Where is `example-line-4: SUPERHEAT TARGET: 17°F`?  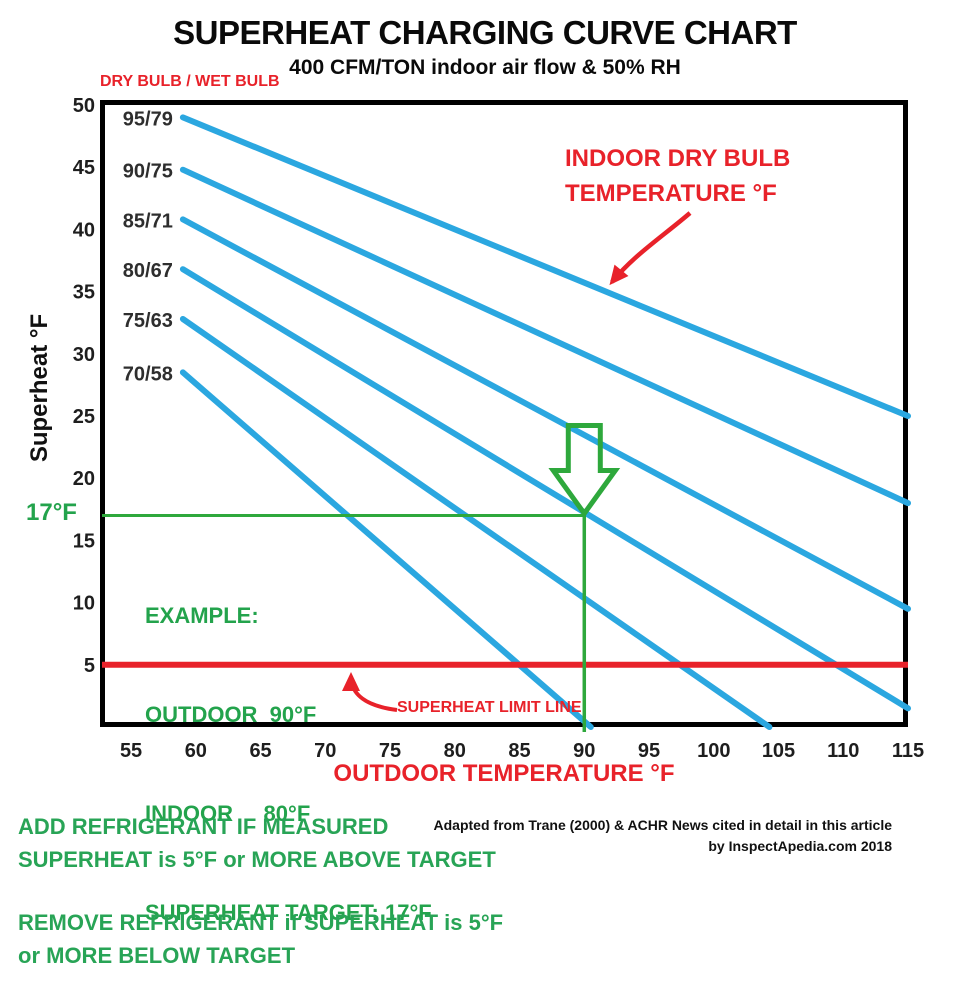 example-line-4: SUPERHEAT TARGET: 17°F is located at coordinates (288, 912).